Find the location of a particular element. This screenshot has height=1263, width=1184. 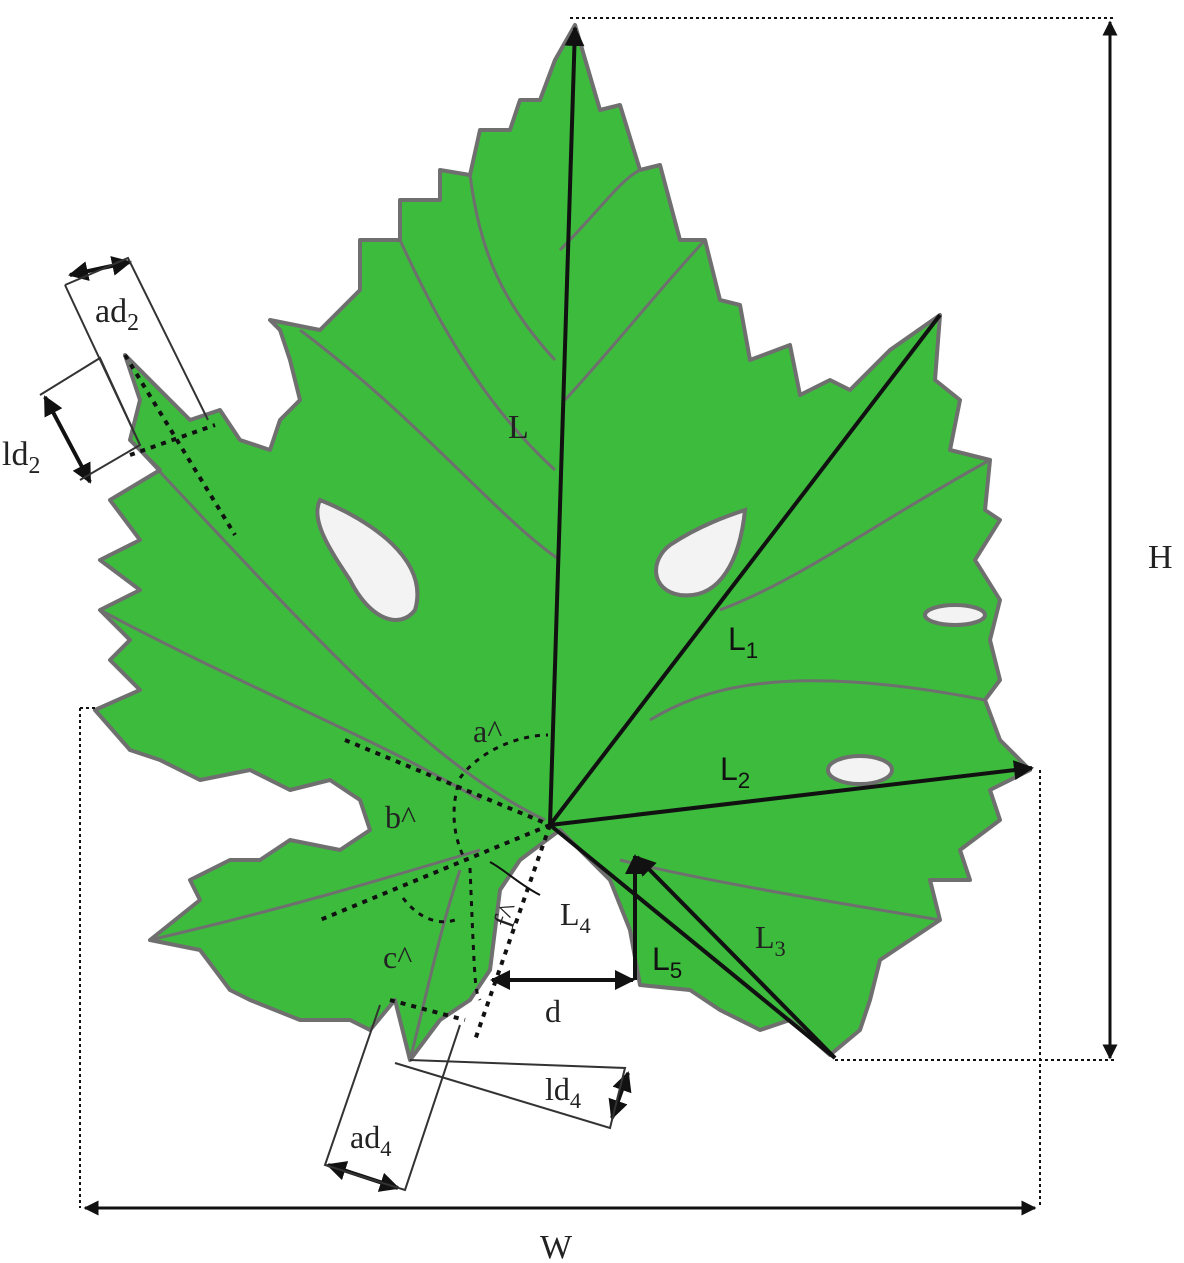

label-a: a^ is located at coordinates (487, 731).